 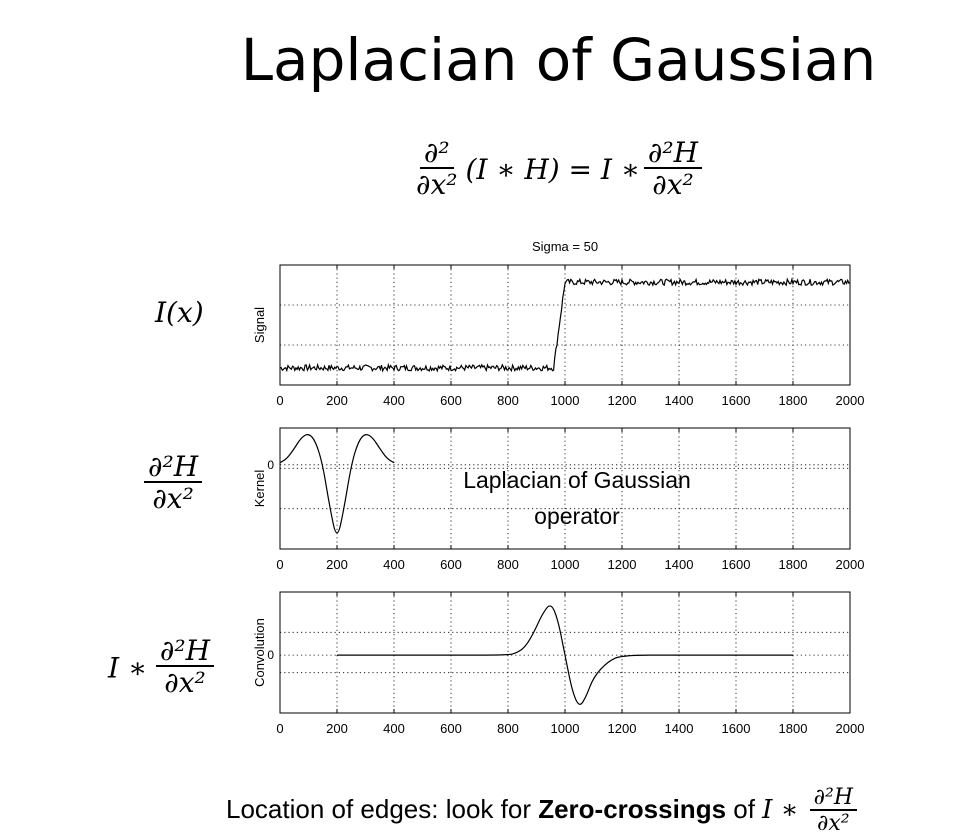 What do you see at coordinates (632, 809) in the screenshot?
I see `caption-bold: Zero-crossings` at bounding box center [632, 809].